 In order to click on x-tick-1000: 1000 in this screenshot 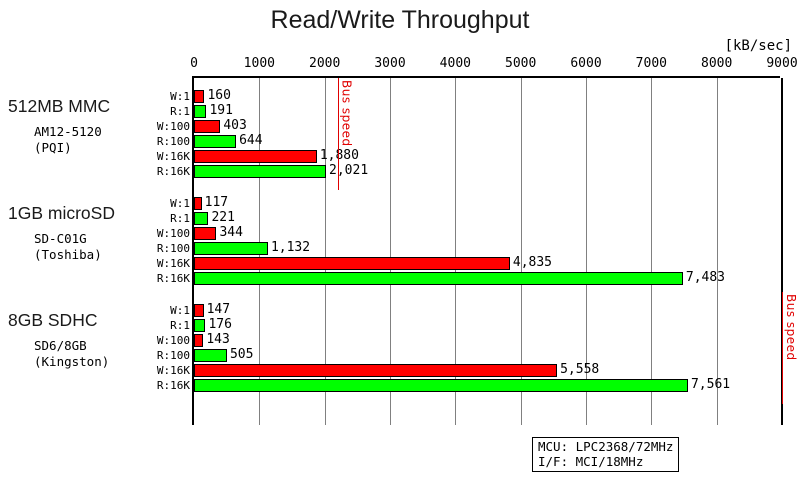, I will do `click(259, 63)`.